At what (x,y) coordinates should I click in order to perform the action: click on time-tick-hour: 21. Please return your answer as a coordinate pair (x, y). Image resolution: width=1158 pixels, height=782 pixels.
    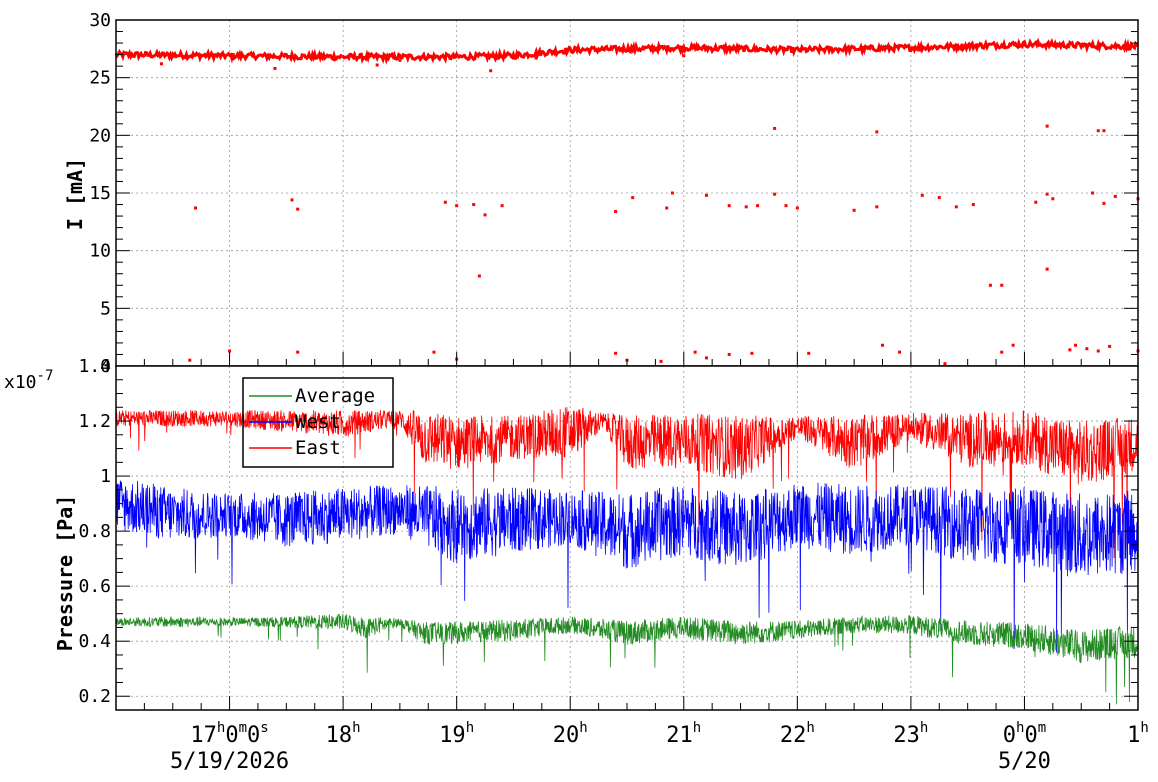
    Looking at the image, I should click on (679, 735).